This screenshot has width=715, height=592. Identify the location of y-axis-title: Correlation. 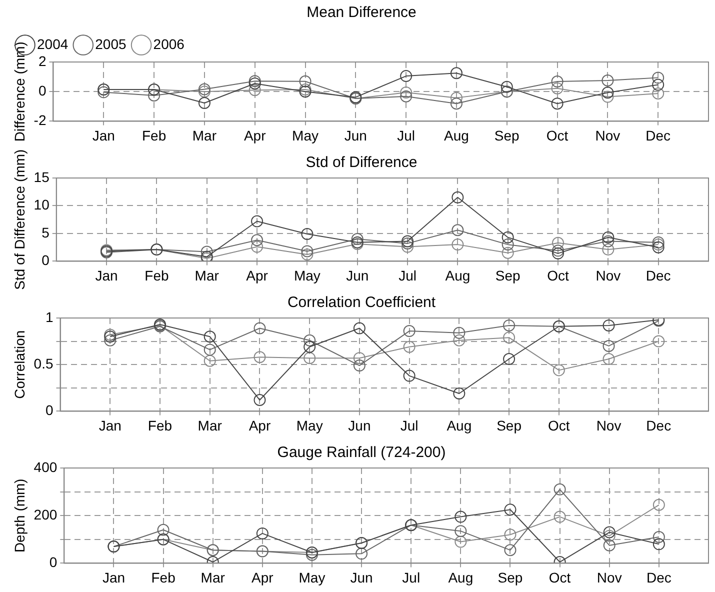
(19, 364).